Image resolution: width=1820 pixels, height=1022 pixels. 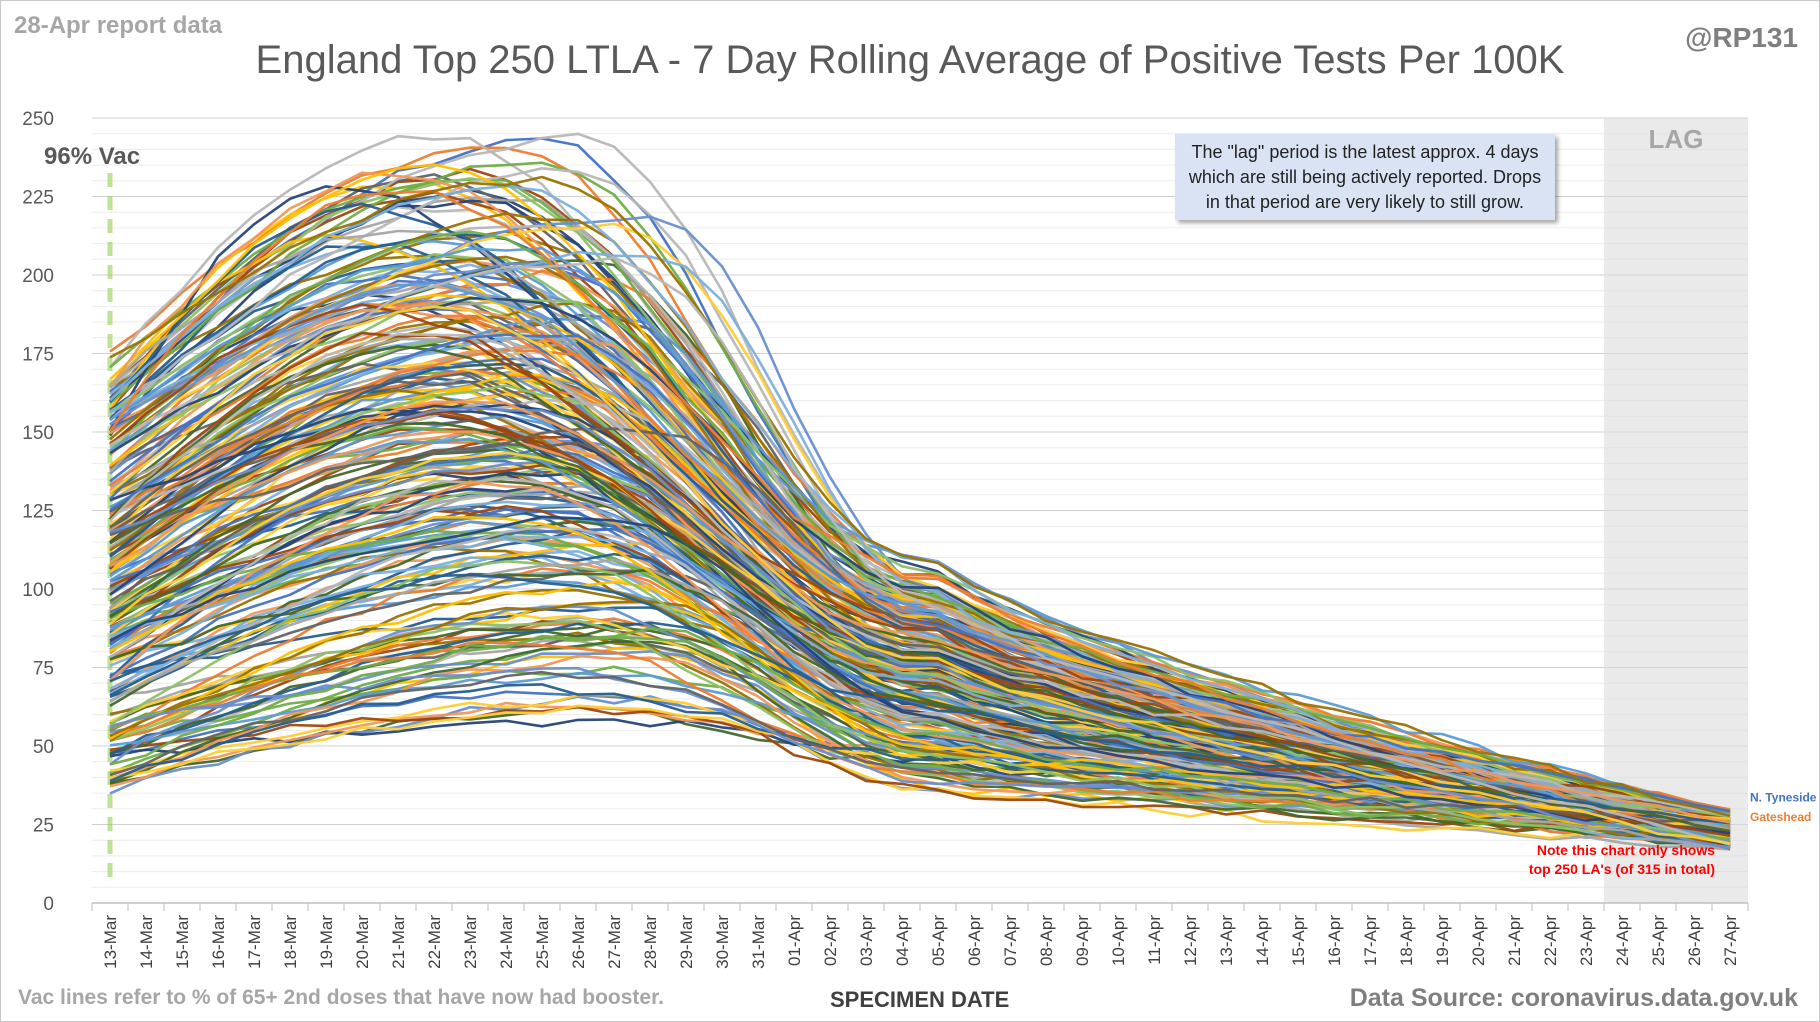 I want to click on x-tick-label: 16-Mar, so click(x=218, y=942).